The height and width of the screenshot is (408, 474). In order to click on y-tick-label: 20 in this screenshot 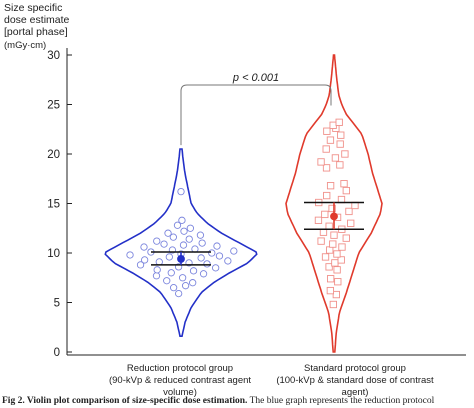, I will do `click(53, 155)`.